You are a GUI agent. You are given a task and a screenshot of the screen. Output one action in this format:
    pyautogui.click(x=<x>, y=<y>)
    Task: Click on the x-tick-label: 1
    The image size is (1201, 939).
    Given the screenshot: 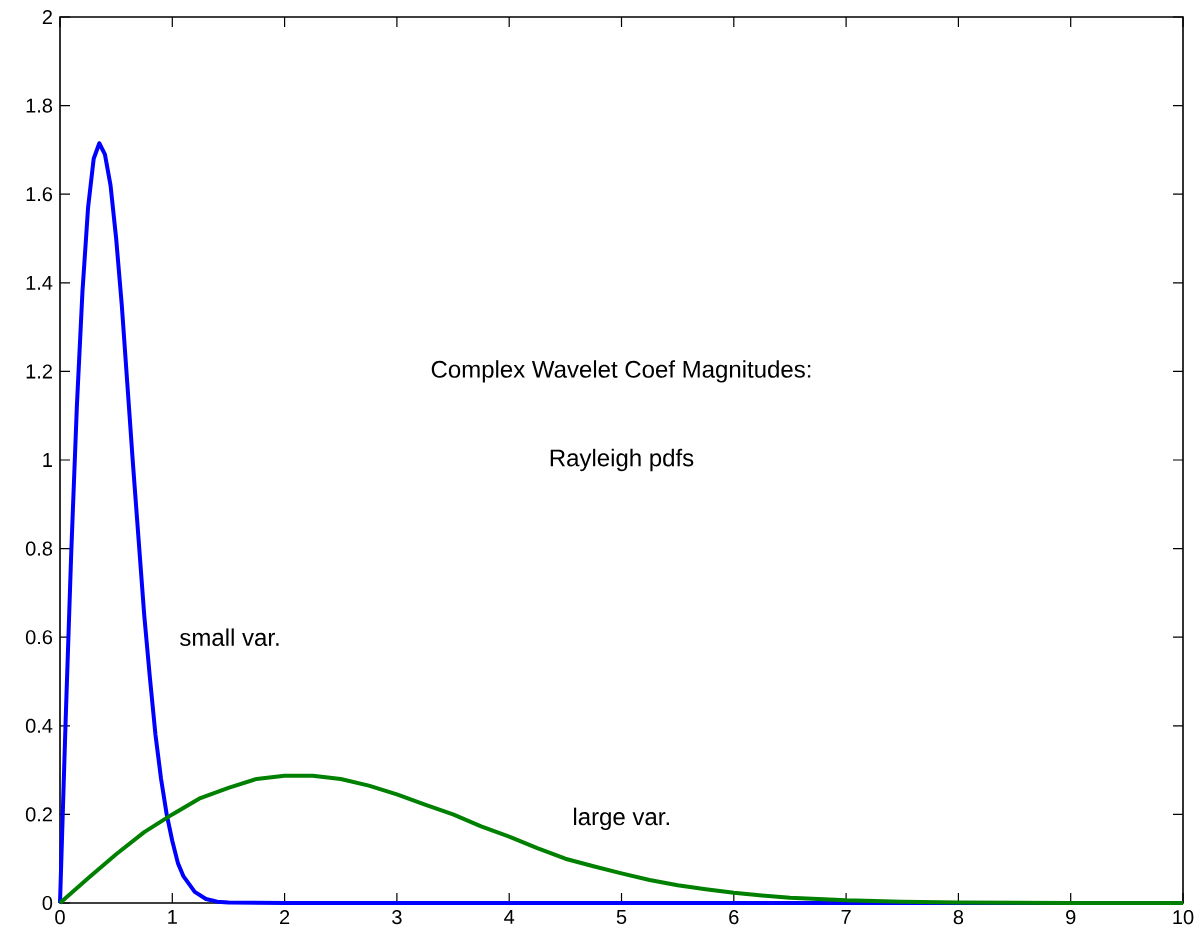 What is the action you would take?
    pyautogui.click(x=172, y=917)
    